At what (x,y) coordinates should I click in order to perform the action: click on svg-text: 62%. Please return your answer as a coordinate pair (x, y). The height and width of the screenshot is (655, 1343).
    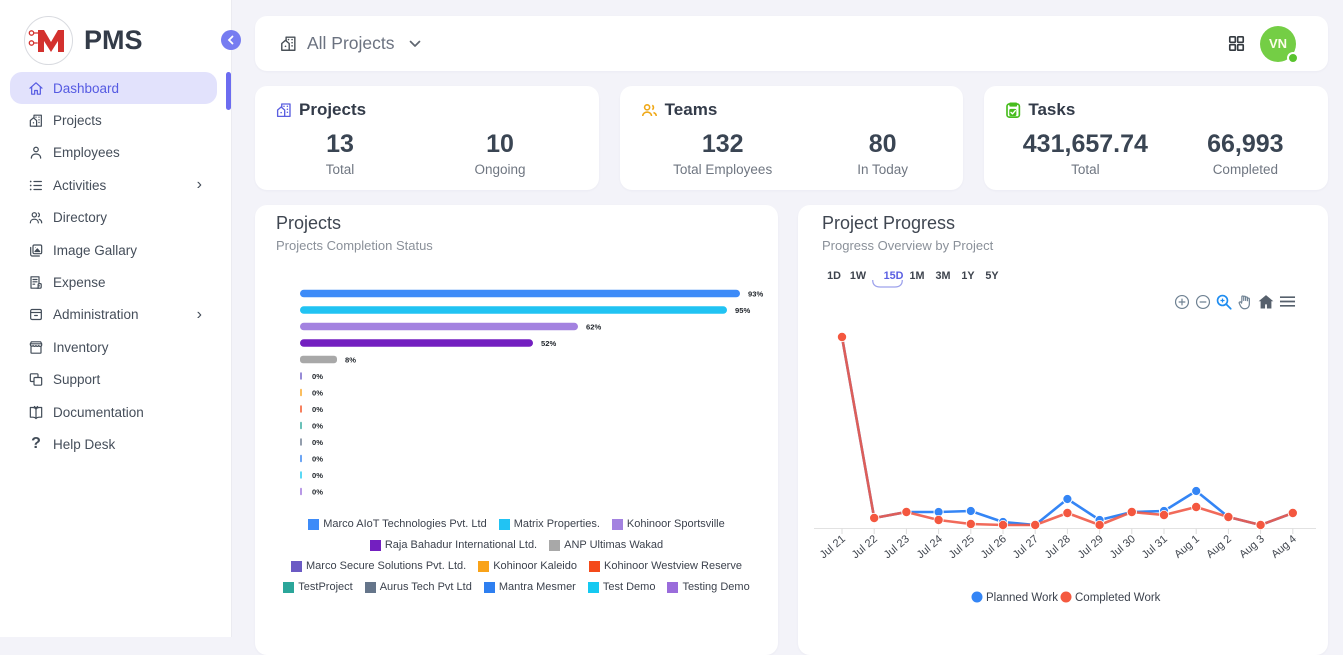
    Looking at the image, I should click on (593, 327).